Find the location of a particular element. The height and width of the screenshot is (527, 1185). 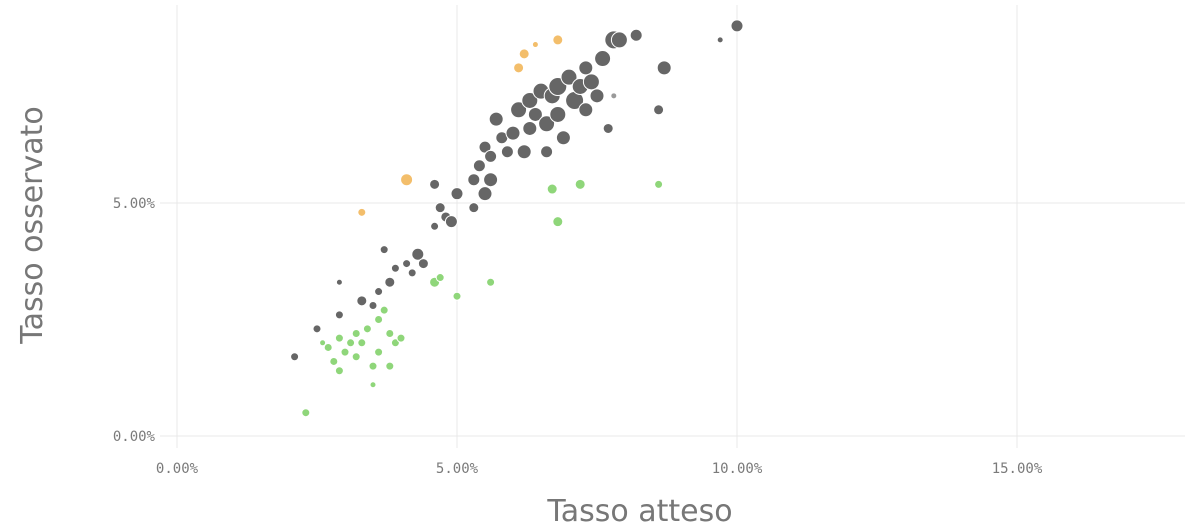

x-tick-label: 0.00% is located at coordinates (177, 469).